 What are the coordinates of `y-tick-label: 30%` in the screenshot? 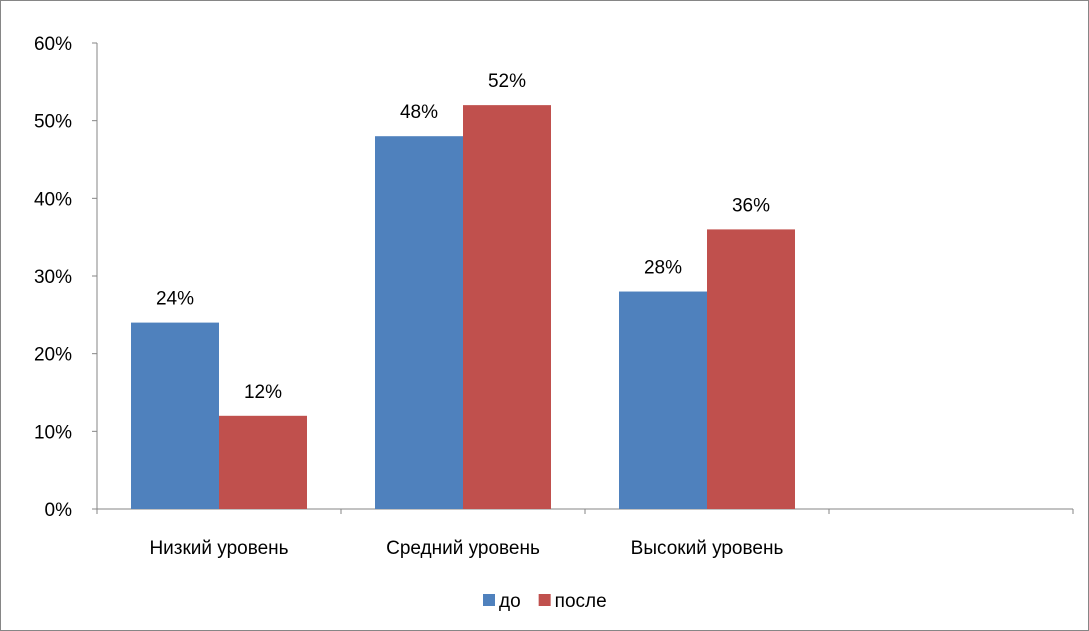 It's located at (53, 277).